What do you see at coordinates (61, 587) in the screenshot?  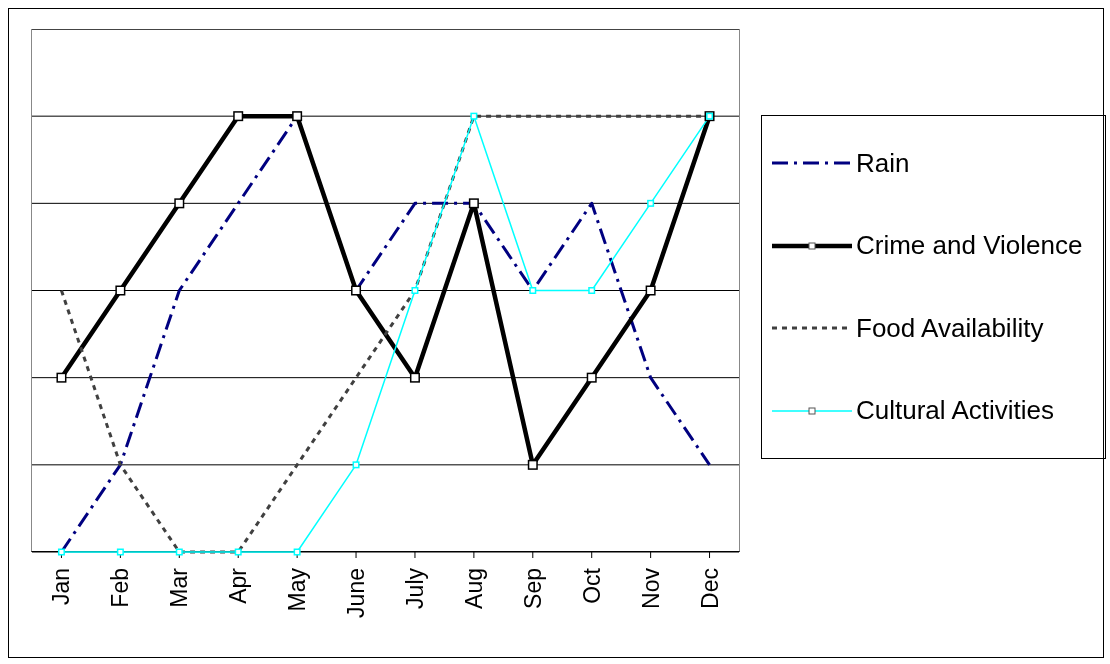 I see `x-tick-label: Jan` at bounding box center [61, 587].